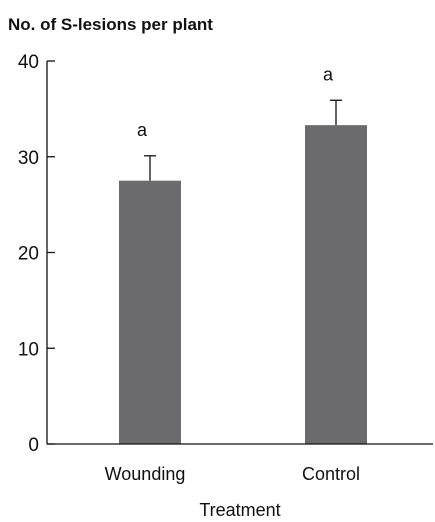 This screenshot has width=435, height=522. Describe the element at coordinates (331, 474) in the screenshot. I see `x-tick-label: Control` at that location.